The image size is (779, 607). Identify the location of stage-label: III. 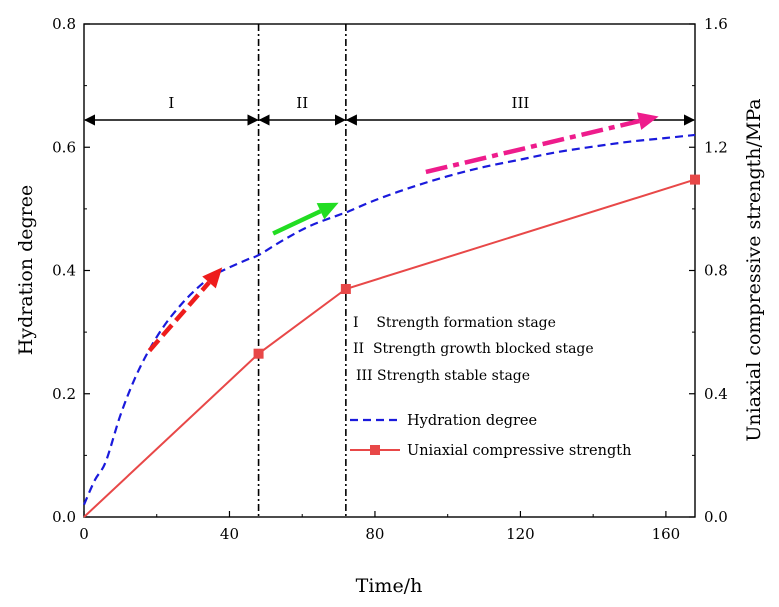
(521, 103).